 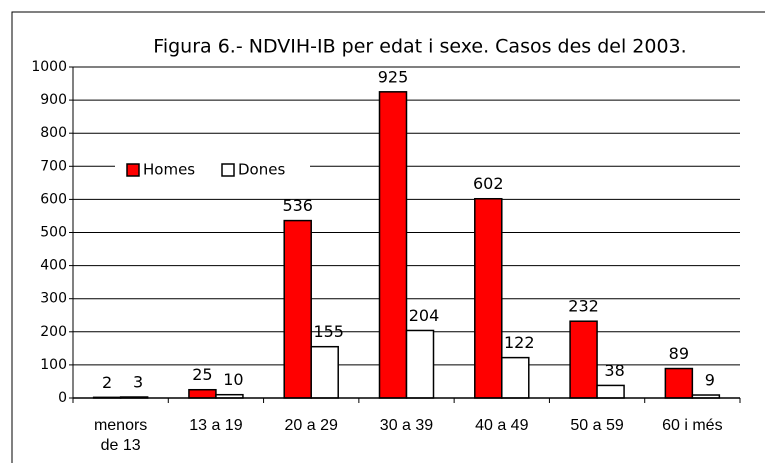 What do you see at coordinates (138, 382) in the screenshot?
I see `value-label: 3` at bounding box center [138, 382].